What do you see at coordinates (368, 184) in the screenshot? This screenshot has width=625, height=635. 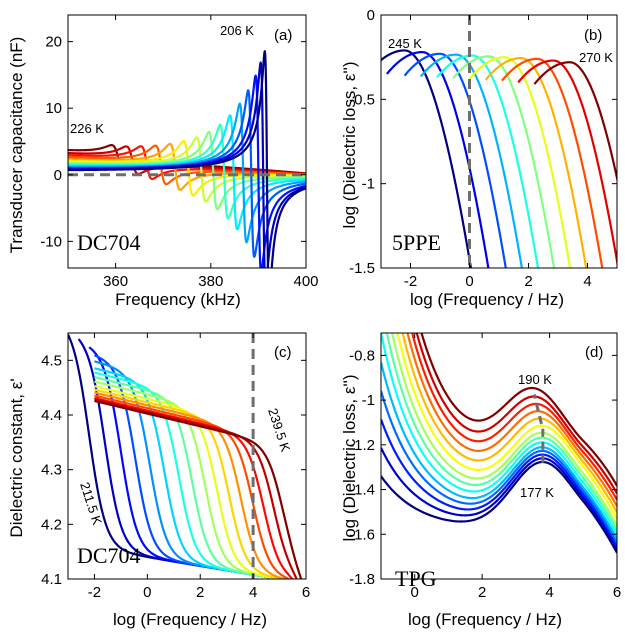 I see `plot-b-ytick-label: -1` at bounding box center [368, 184].